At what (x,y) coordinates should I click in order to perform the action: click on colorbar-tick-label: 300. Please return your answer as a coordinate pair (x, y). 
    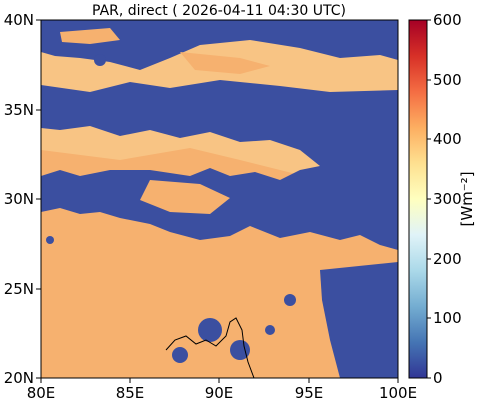
    Looking at the image, I should click on (447, 199).